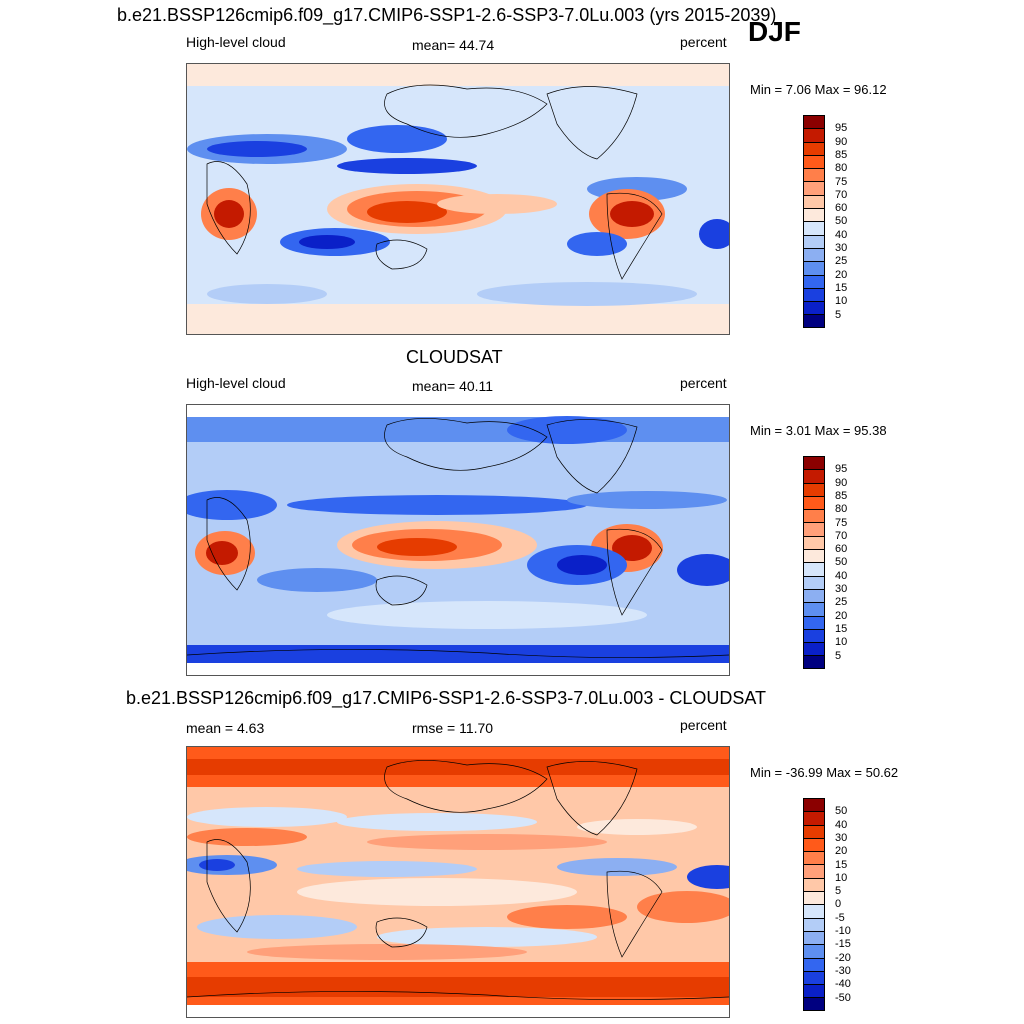  What do you see at coordinates (225, 728) in the screenshot?
I see `panel3-mean-label: mean = 4.63` at bounding box center [225, 728].